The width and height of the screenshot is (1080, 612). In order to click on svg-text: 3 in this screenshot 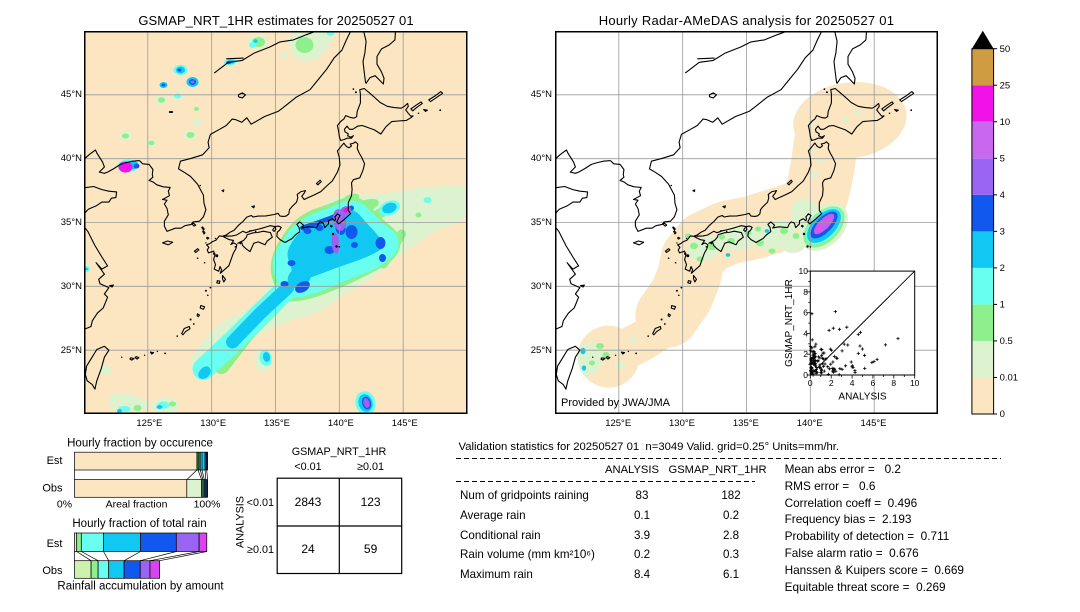, I will do `click(1002, 232)`.